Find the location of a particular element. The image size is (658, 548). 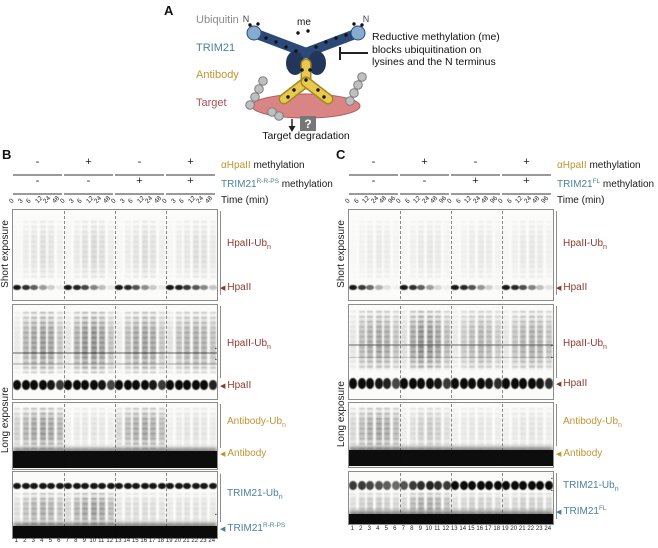

gel-blot-b-hpaii-long is located at coordinates (115, 352).